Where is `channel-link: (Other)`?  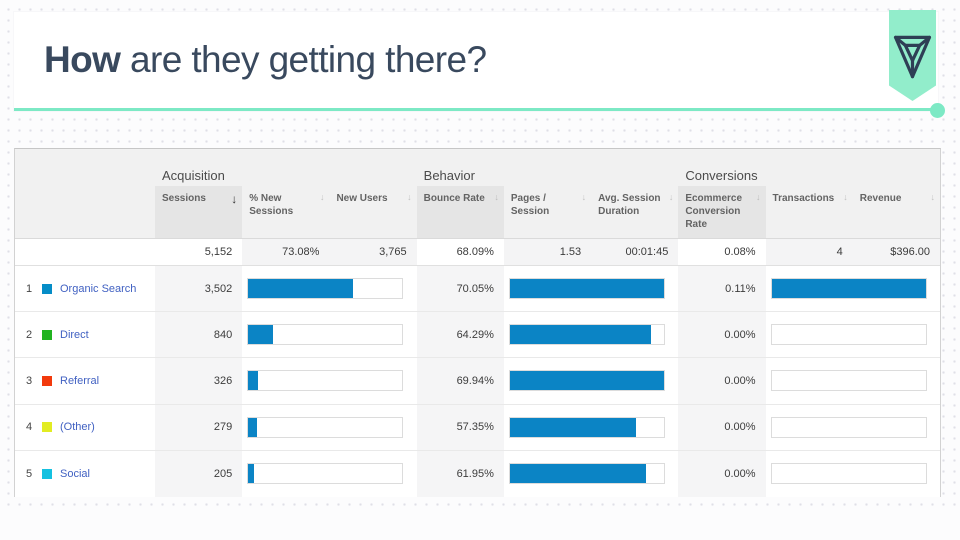
channel-link: (Other) is located at coordinates (77, 427).